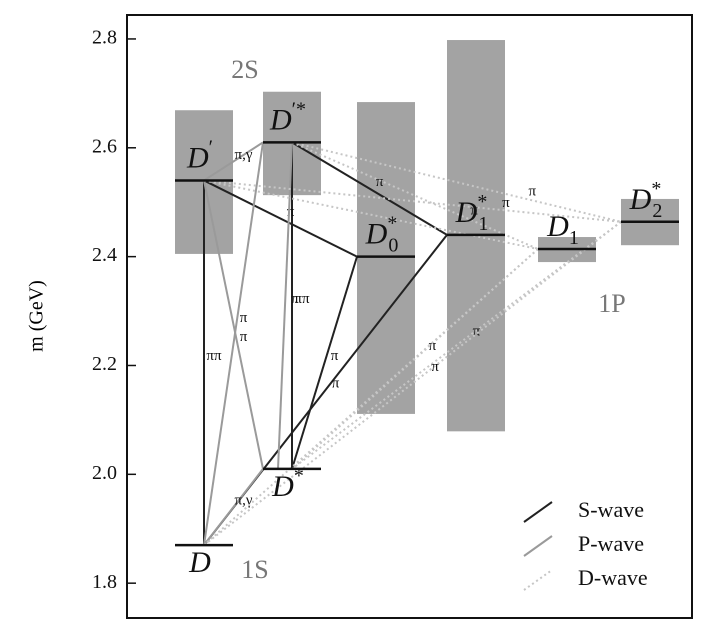 The image size is (709, 626). I want to click on level-label: D* 1, so click(472, 212).